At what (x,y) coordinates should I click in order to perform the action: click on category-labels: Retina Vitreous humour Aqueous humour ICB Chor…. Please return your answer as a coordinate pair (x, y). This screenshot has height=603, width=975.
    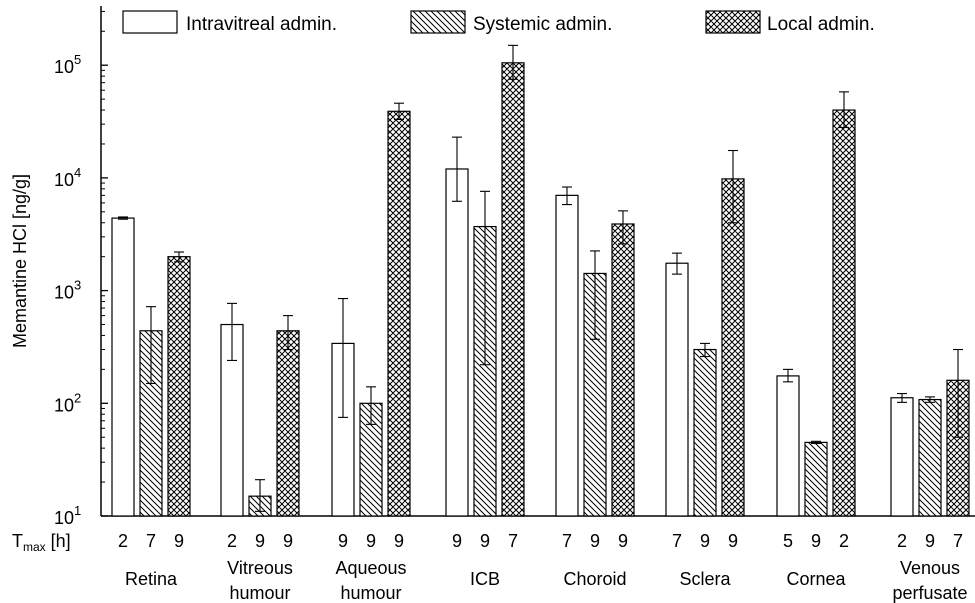
    Looking at the image, I should click on (546, 580).